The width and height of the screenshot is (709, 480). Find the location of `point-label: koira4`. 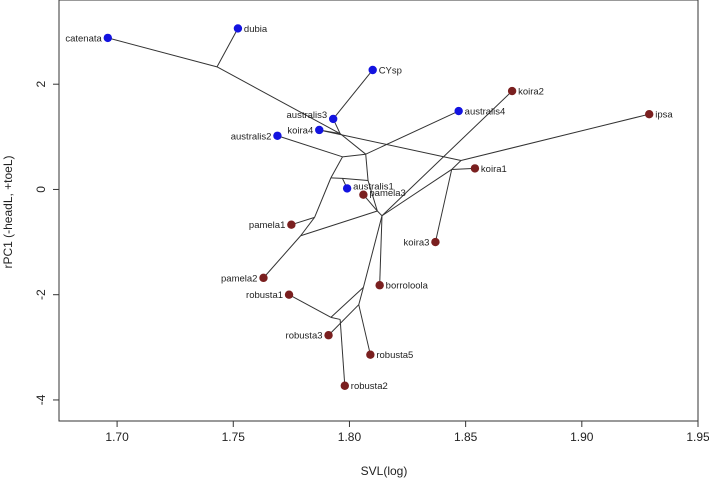

point-label: koira4 is located at coordinates (300, 130).